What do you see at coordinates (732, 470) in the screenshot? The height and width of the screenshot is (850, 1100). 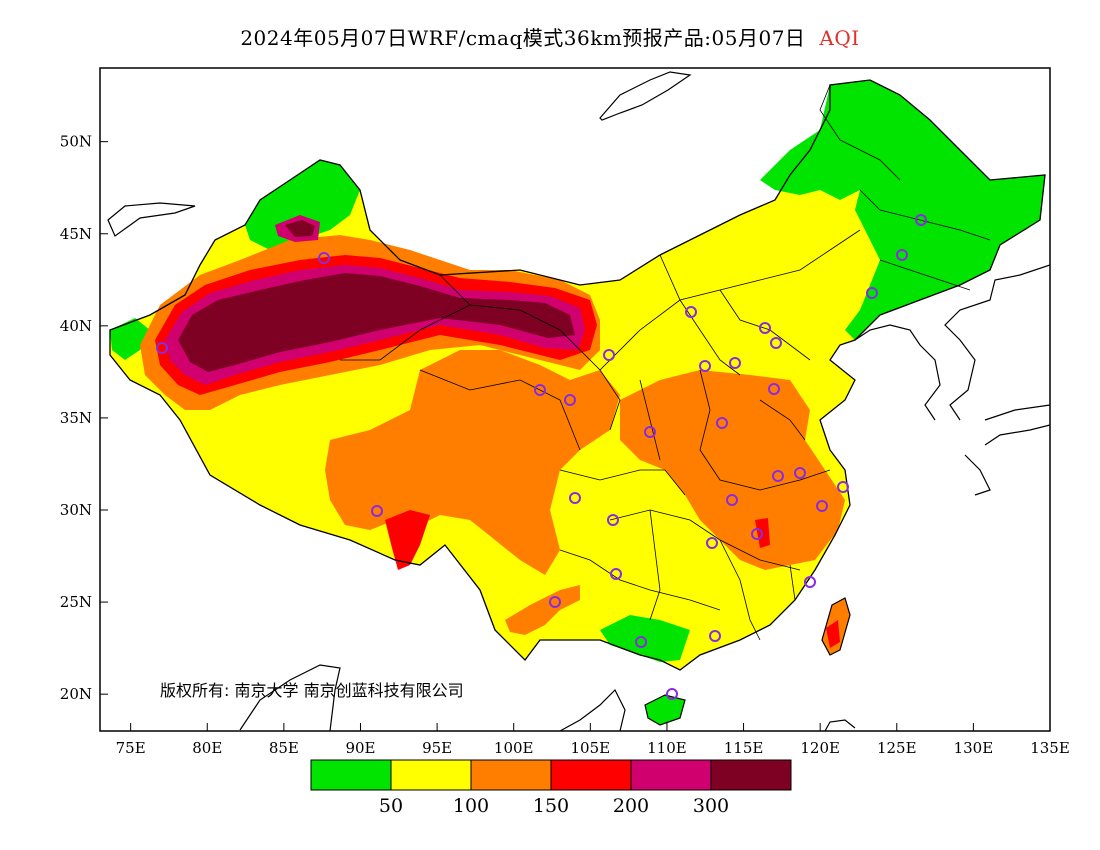 I see `aqi-usg-east-central` at bounding box center [732, 470].